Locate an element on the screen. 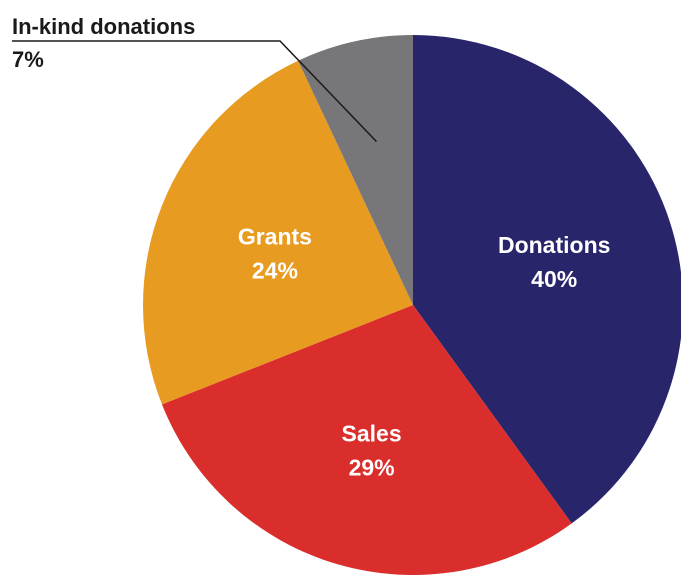 The height and width of the screenshot is (575, 681). leader-lines is located at coordinates (195, 91).